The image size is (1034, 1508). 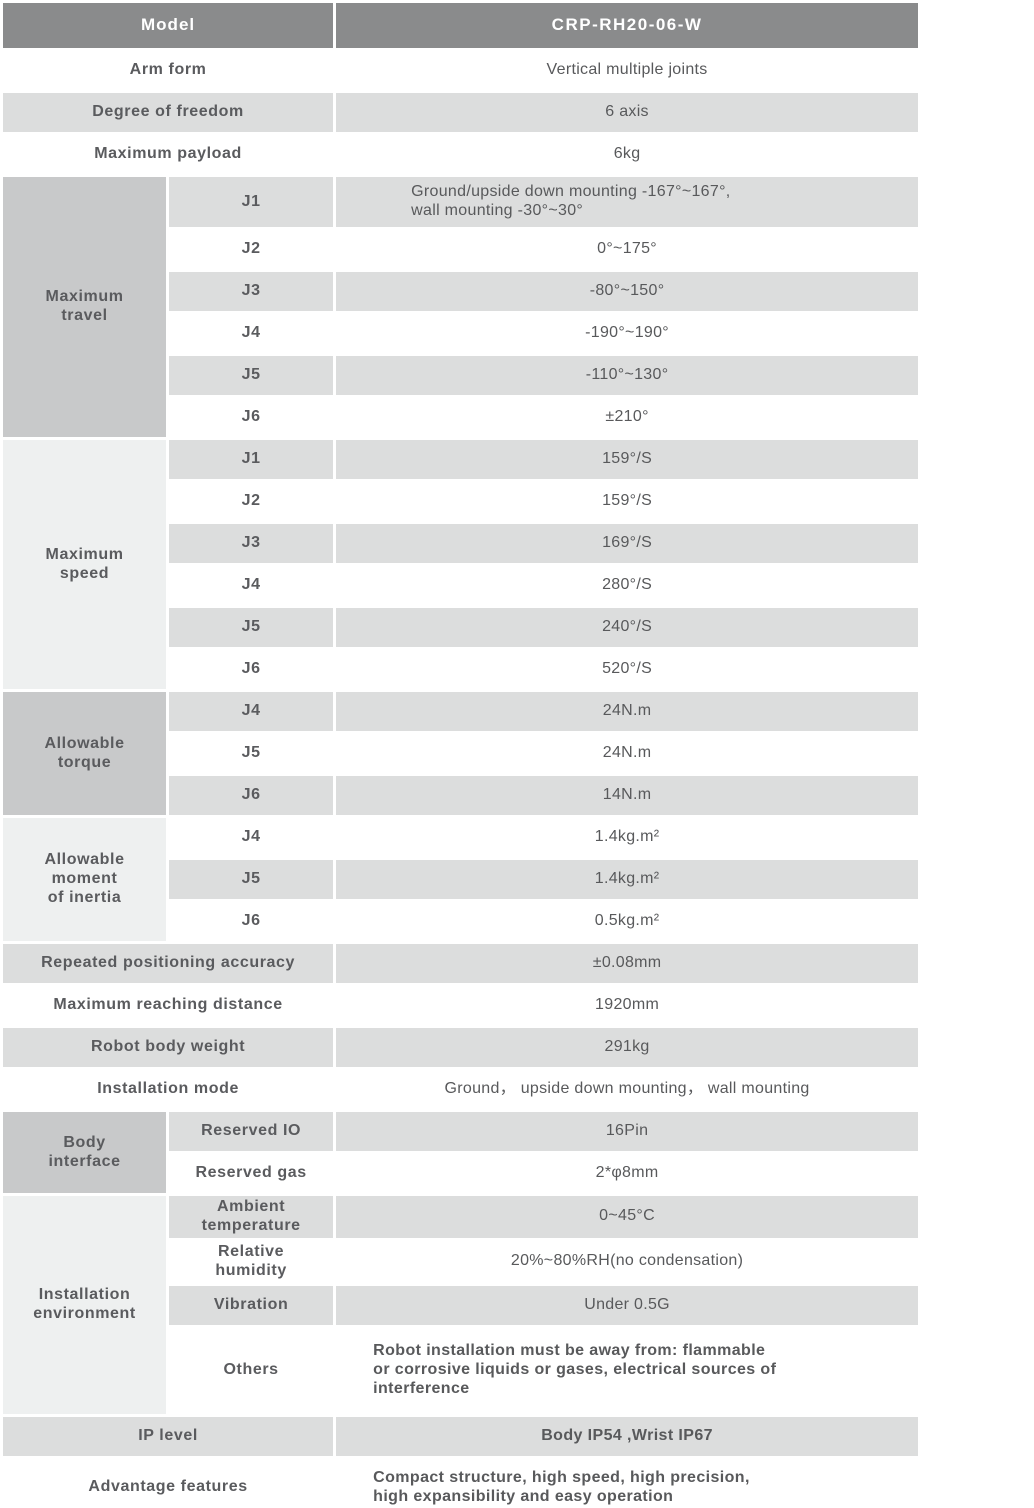 I want to click on table-row: Maximum reaching distance 1920mm, so click(x=460, y=1005).